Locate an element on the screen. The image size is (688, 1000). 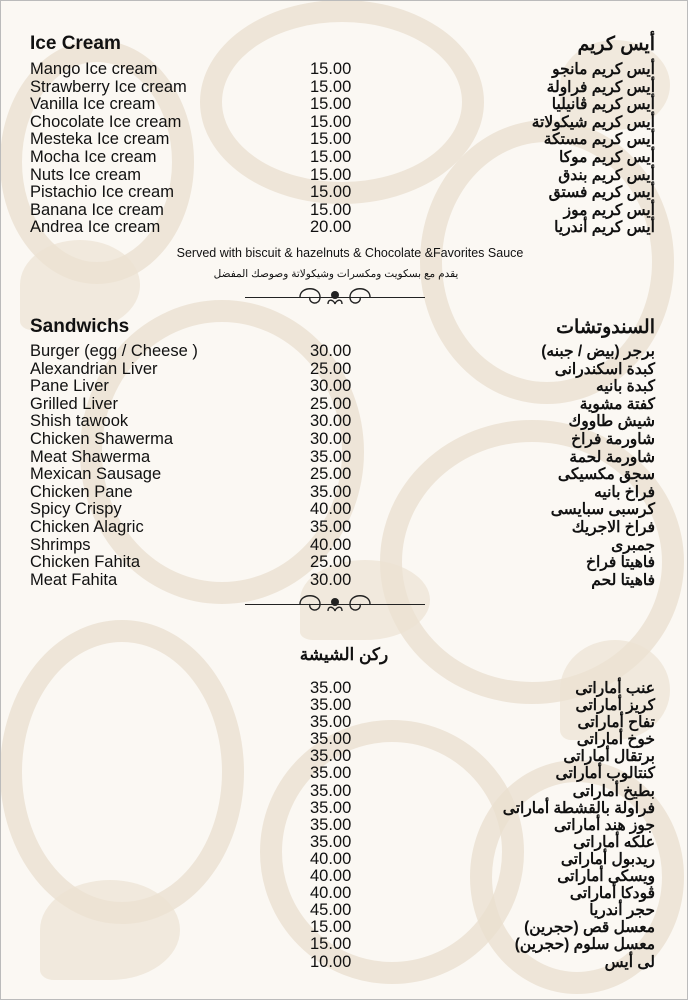
menu-item: 45.00 حجر أندريا is located at coordinates (344, 910).